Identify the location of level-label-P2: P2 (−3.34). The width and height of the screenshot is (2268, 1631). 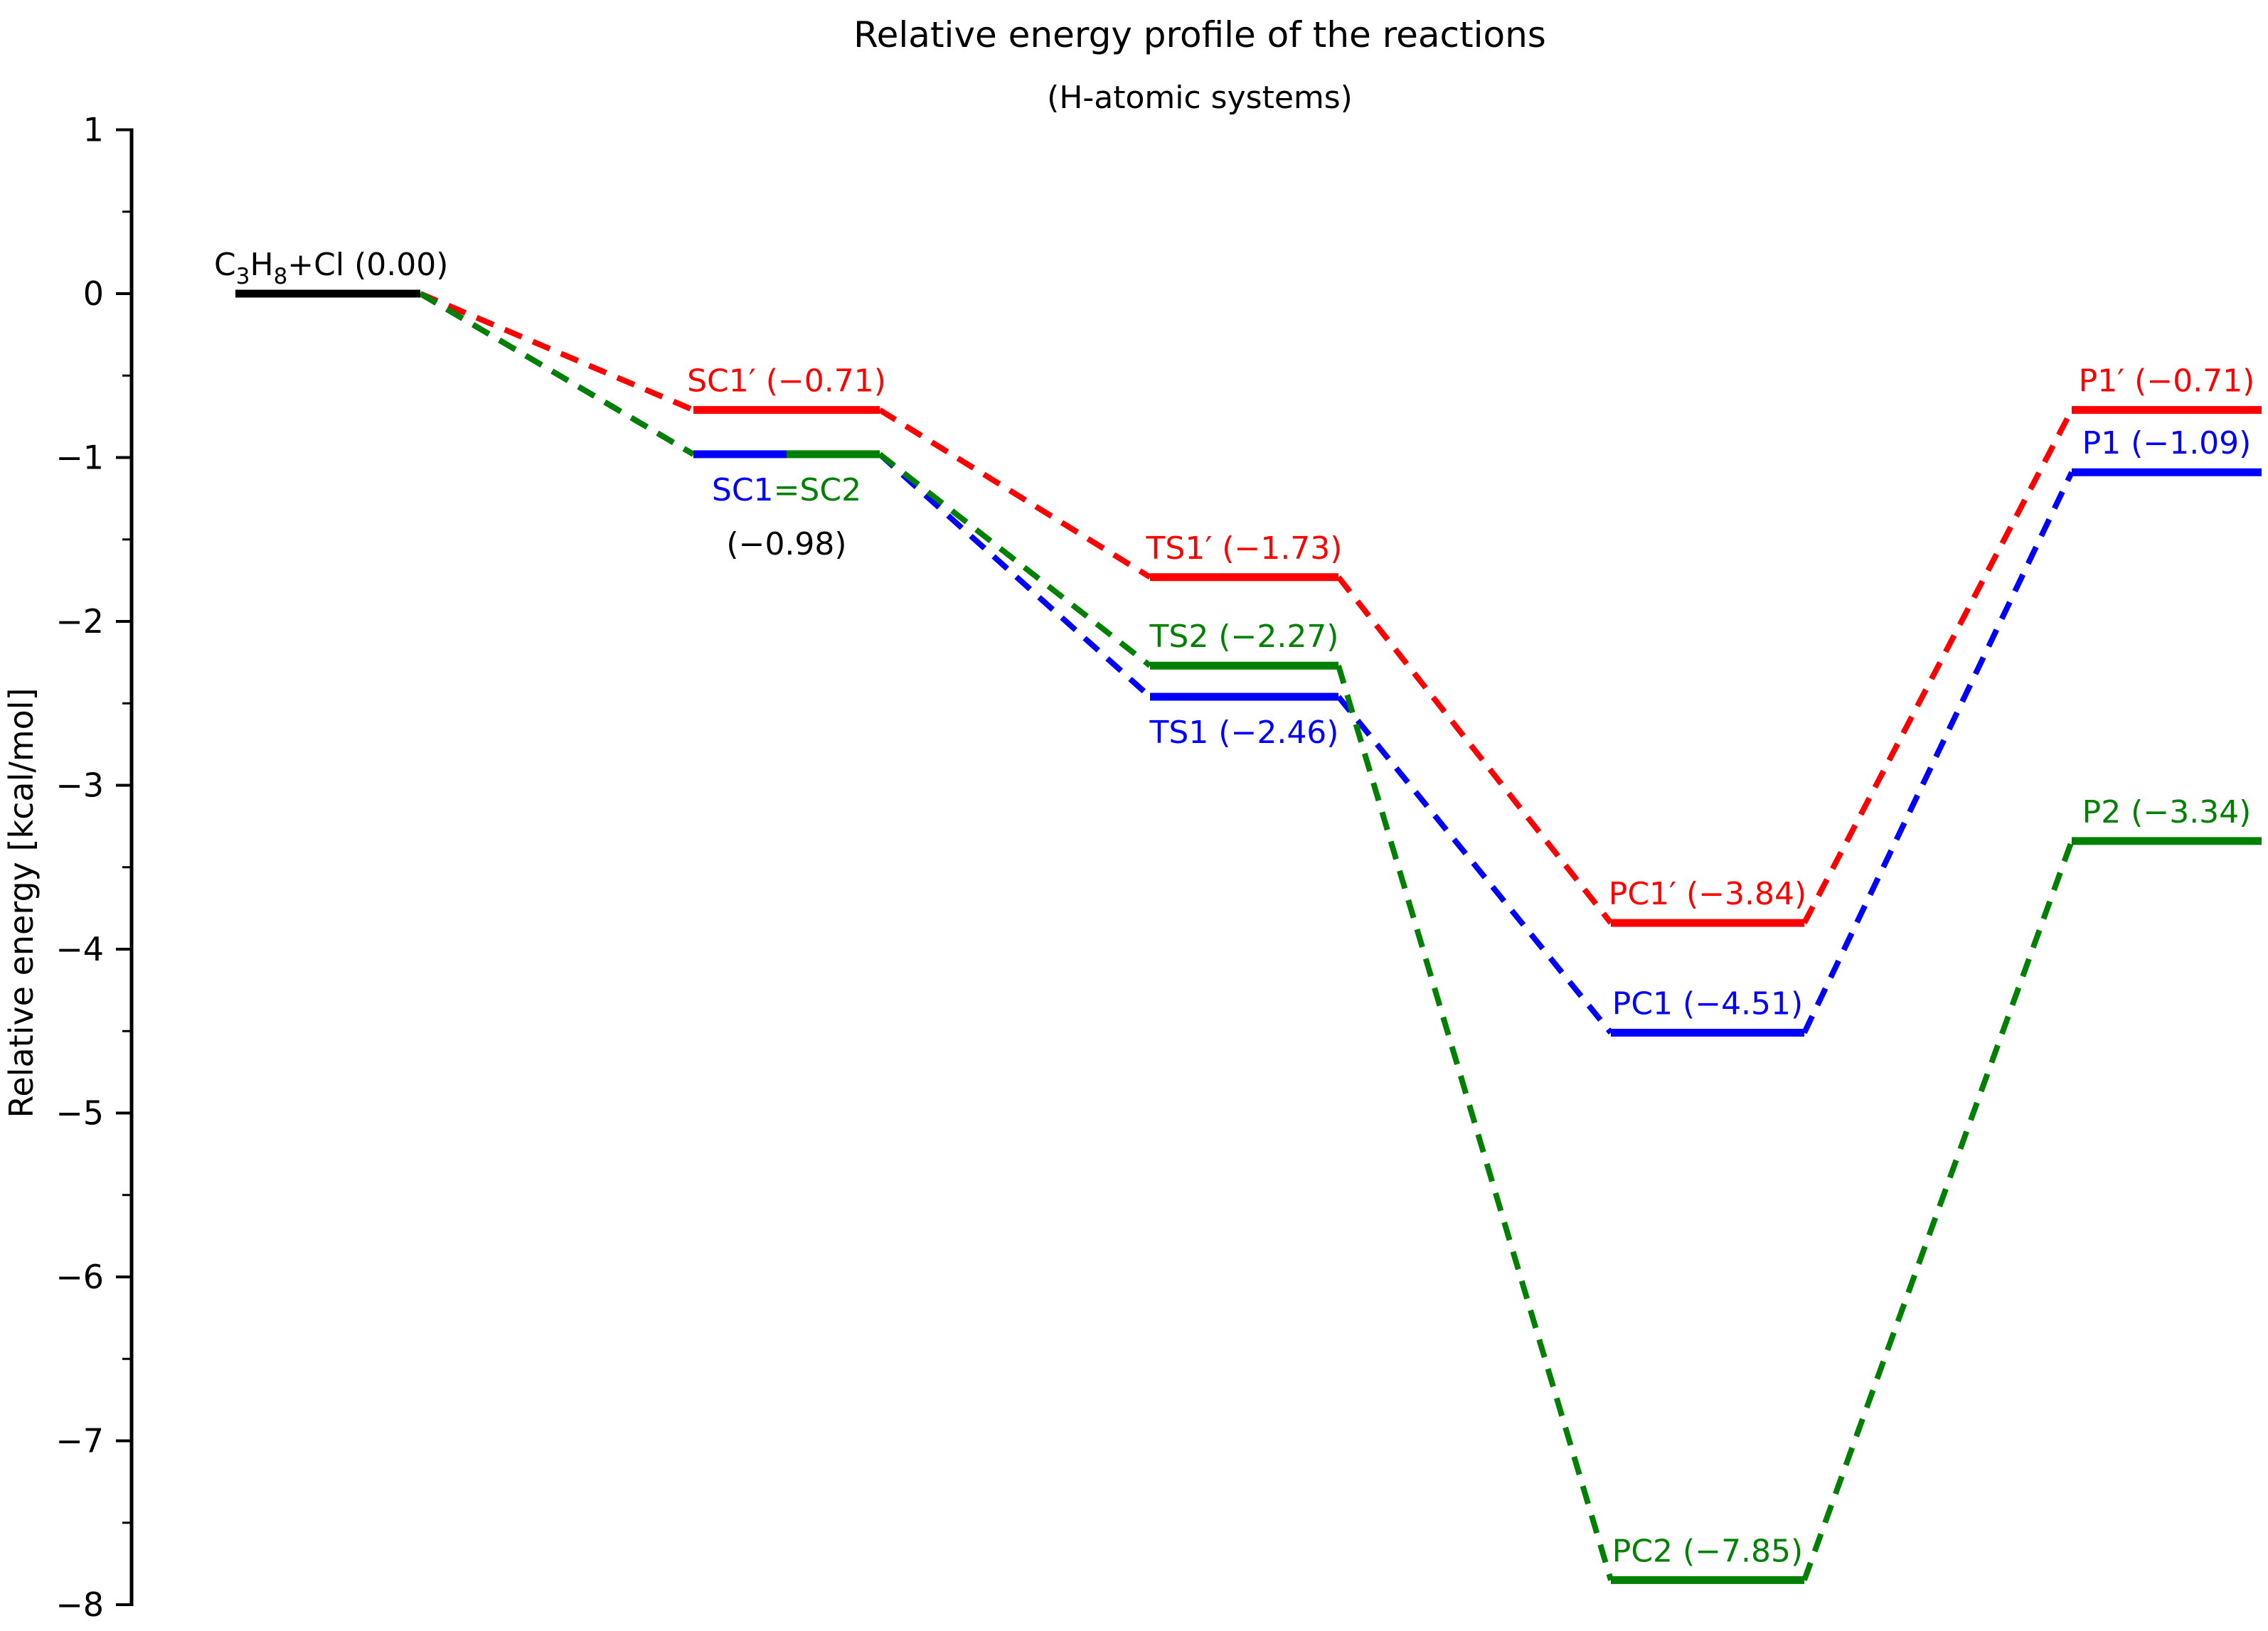
(2167, 812).